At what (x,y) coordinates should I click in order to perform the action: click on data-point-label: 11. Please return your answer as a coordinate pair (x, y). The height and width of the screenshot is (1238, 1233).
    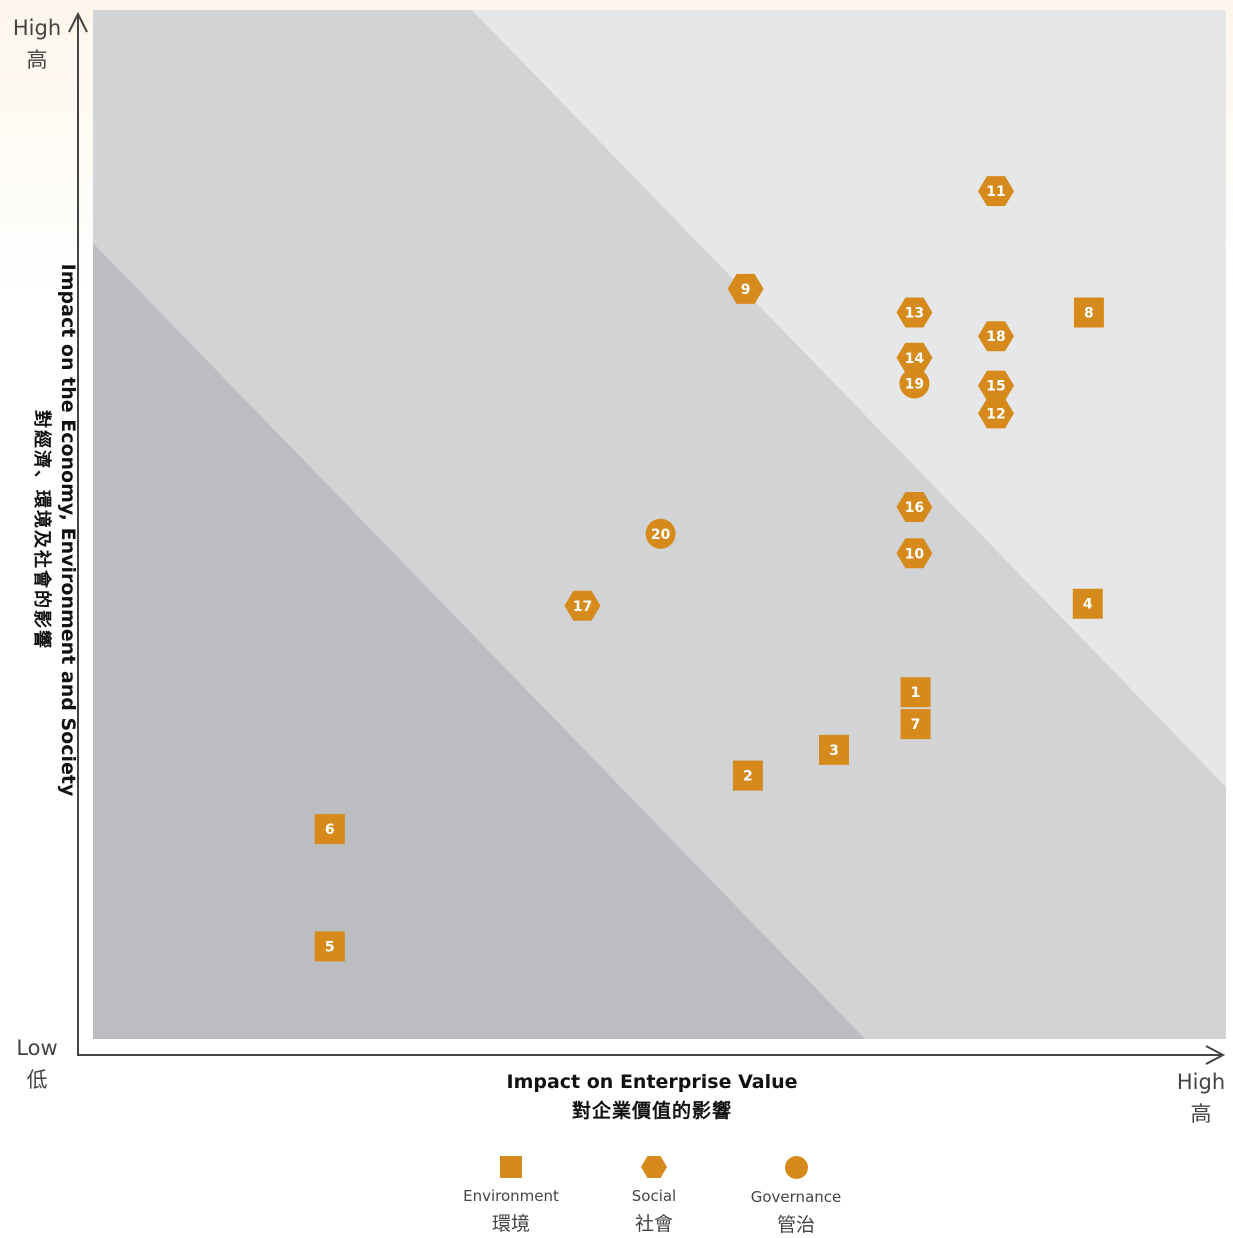
    Looking at the image, I should click on (995, 192).